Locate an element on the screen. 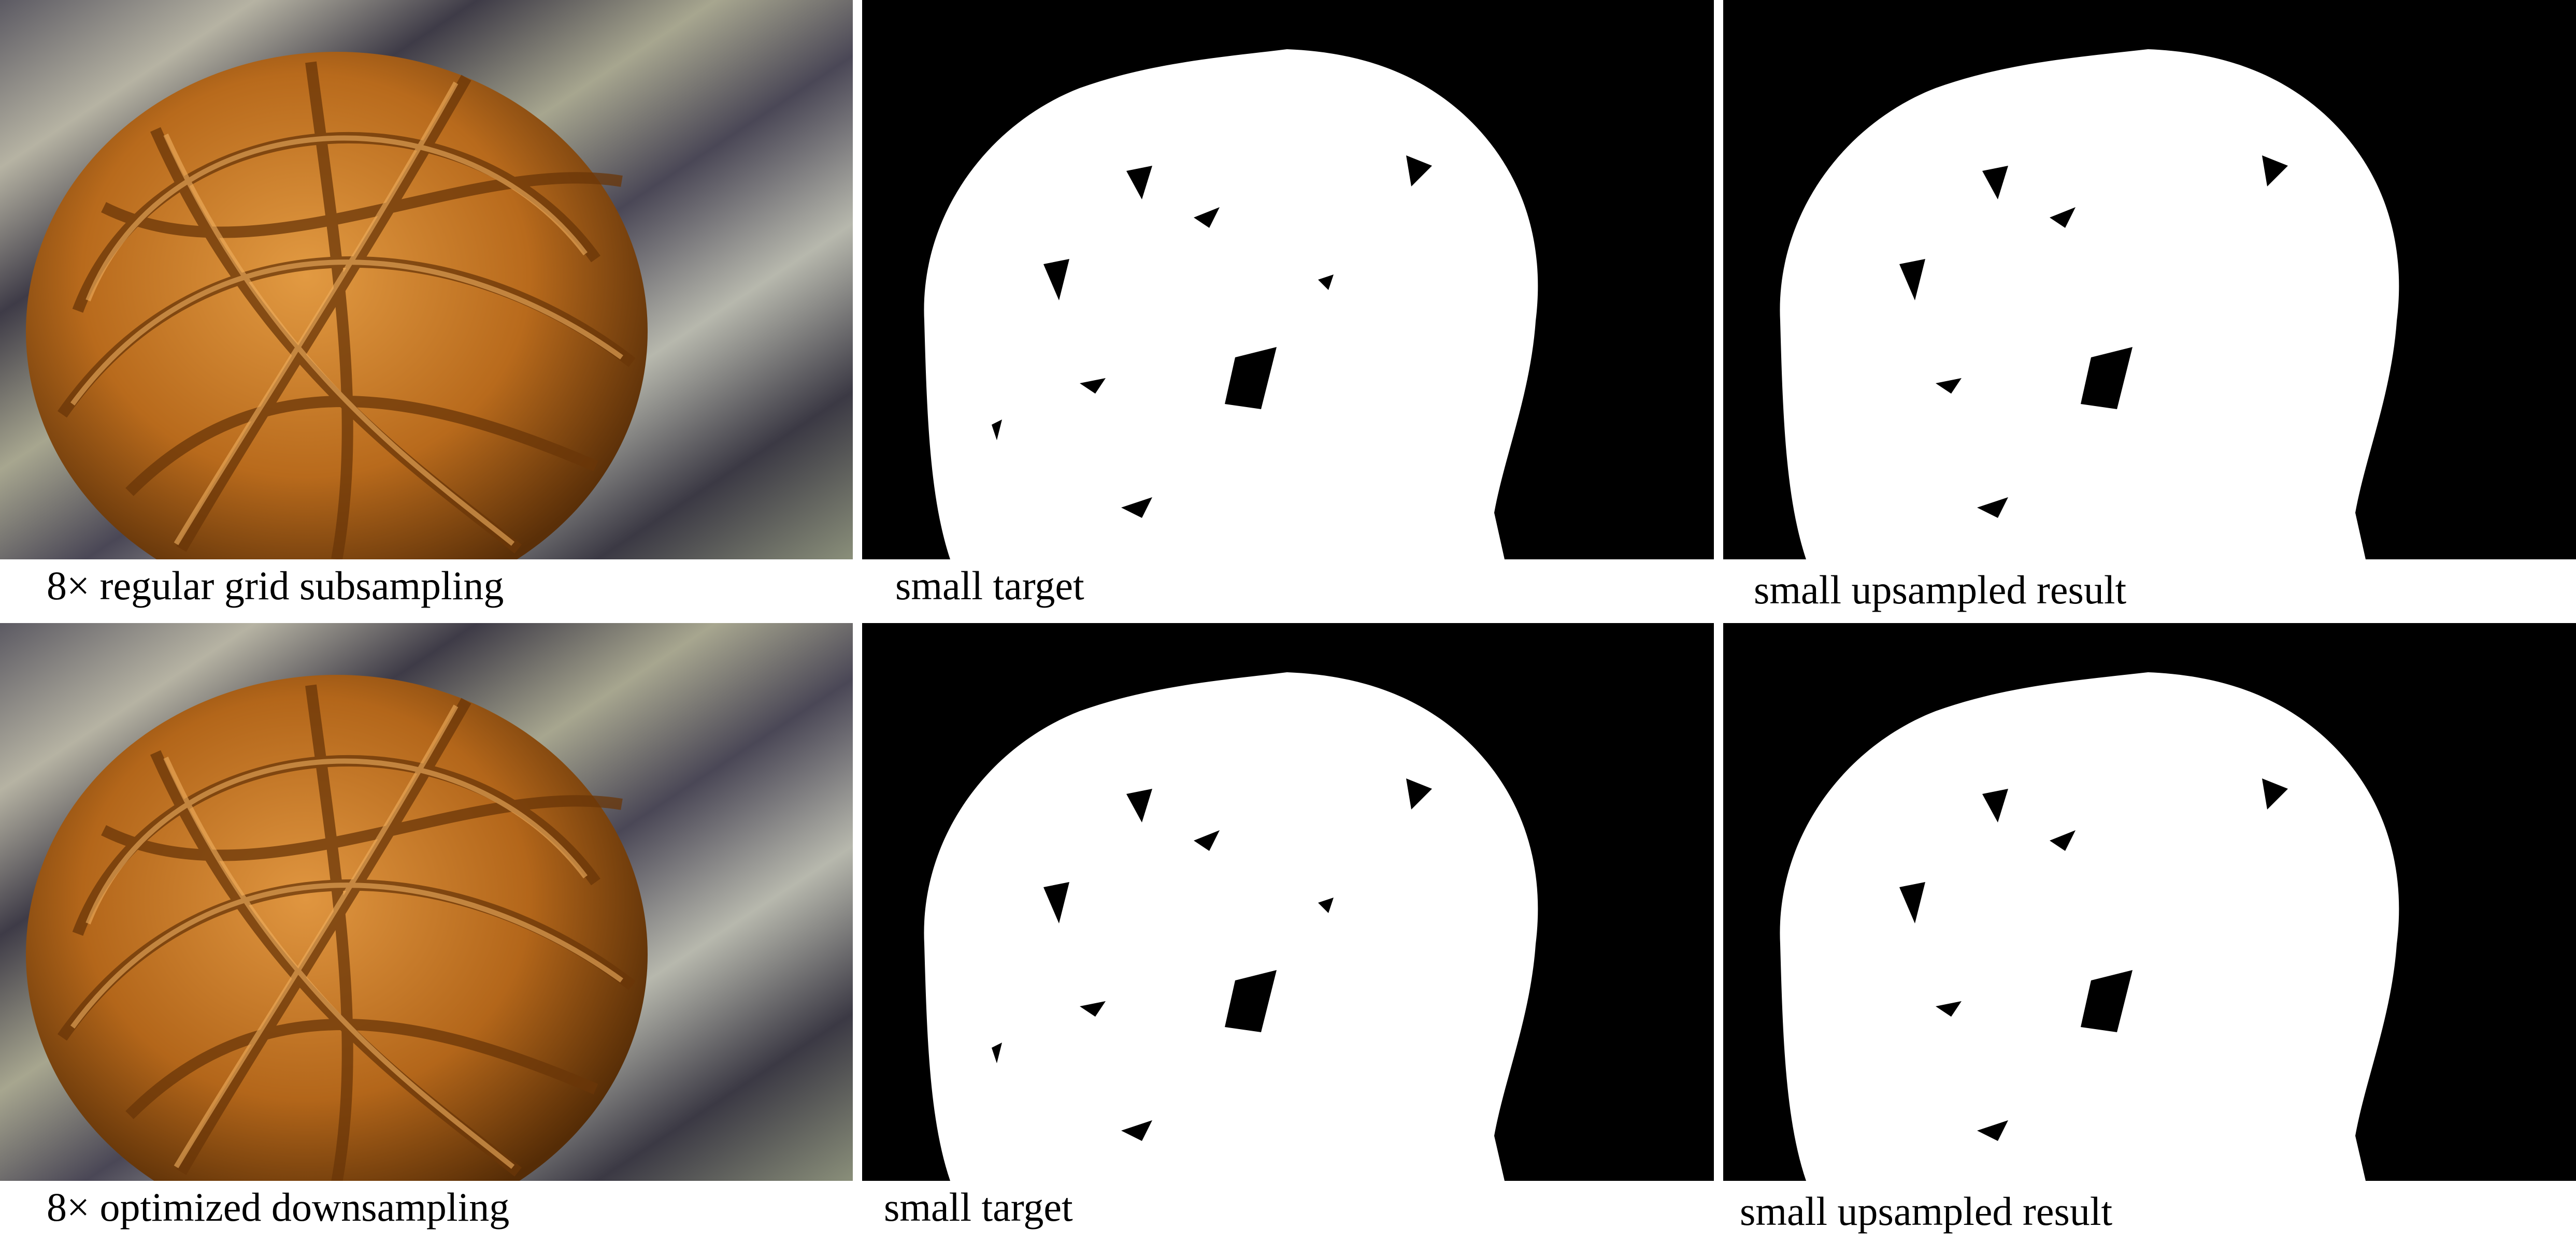 The width and height of the screenshot is (2576, 1243). photo-panel-optimized is located at coordinates (427, 902).